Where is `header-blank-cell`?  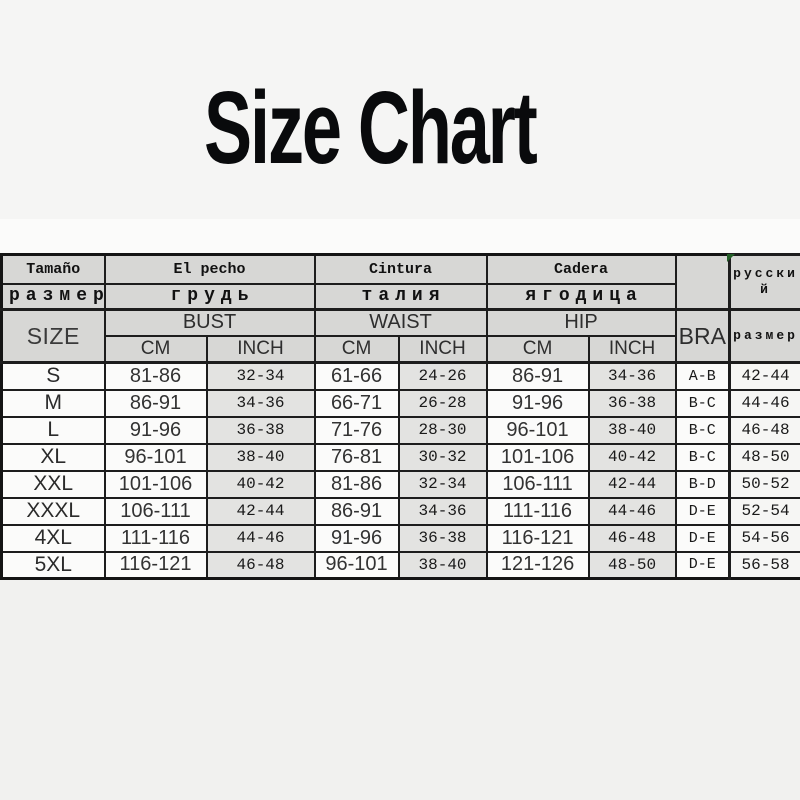
header-blank-cell is located at coordinates (702, 282).